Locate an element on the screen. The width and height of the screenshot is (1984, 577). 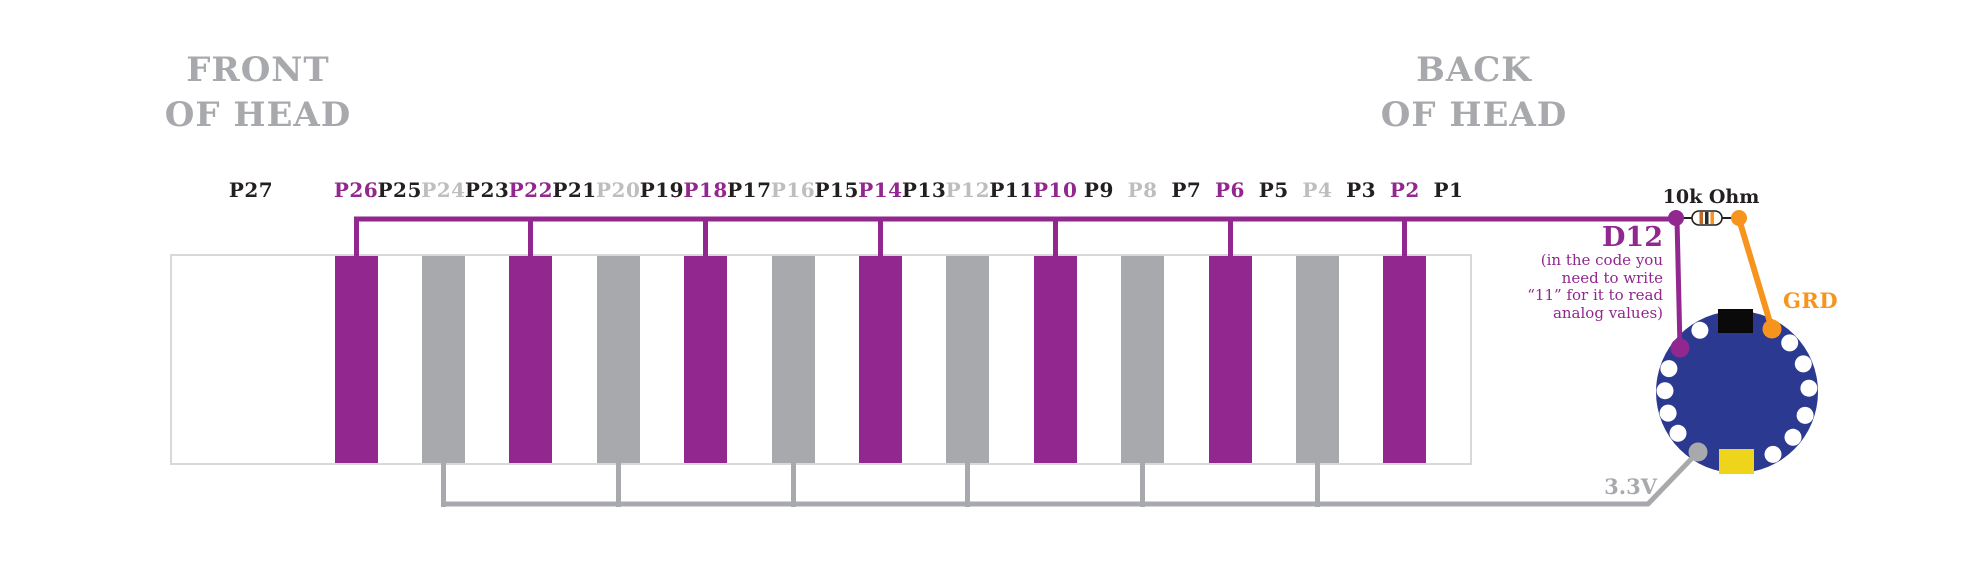
bus-stem-p6 is located at coordinates (1230, 237).